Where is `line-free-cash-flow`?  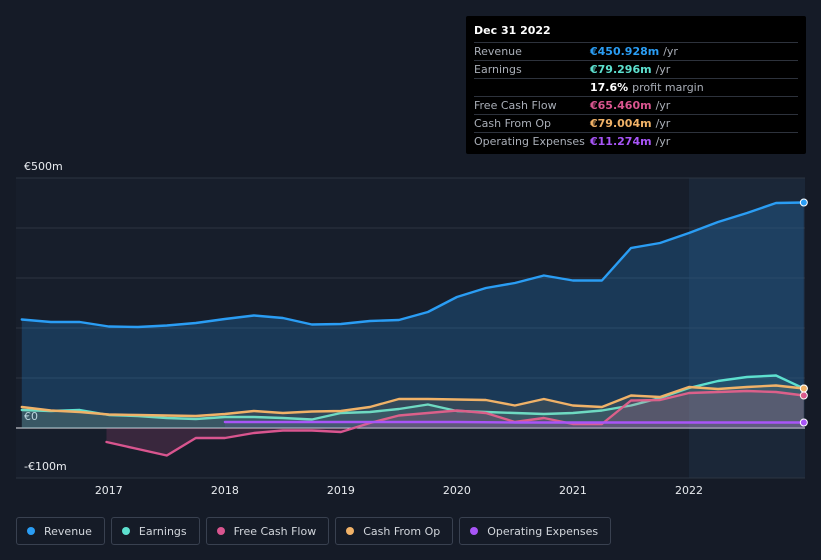
line-free-cash-flow is located at coordinates (455, 423).